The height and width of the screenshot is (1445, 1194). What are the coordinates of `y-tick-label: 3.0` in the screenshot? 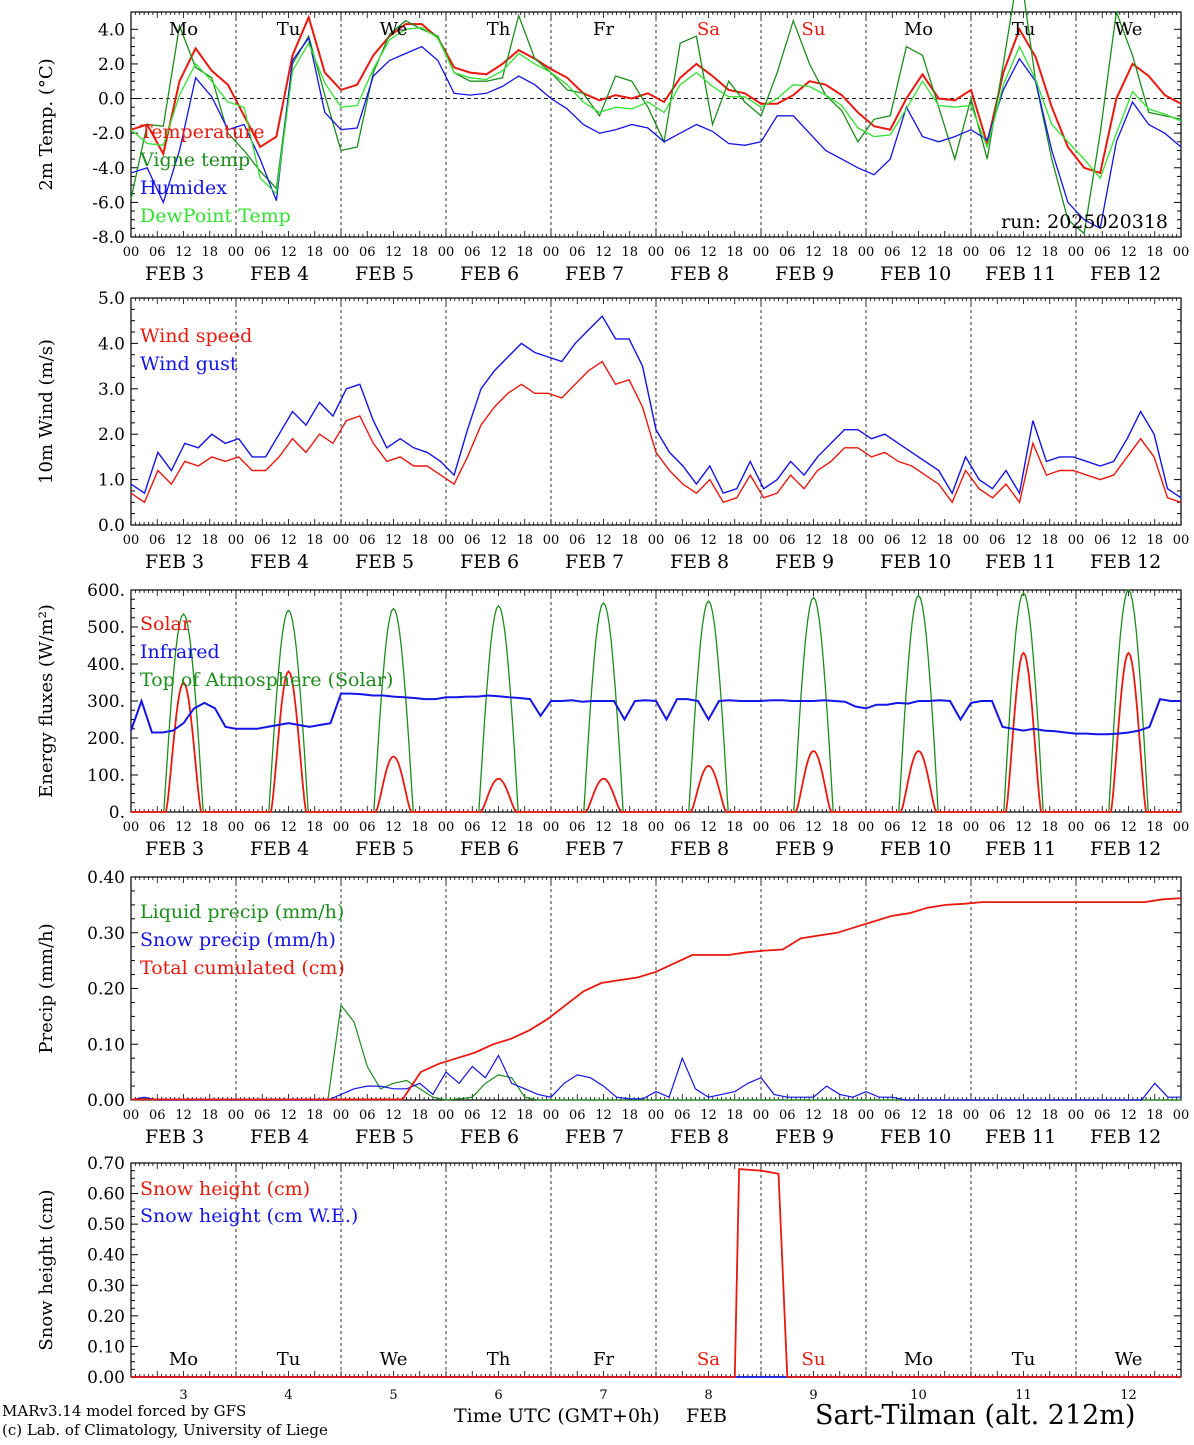 It's located at (111, 390).